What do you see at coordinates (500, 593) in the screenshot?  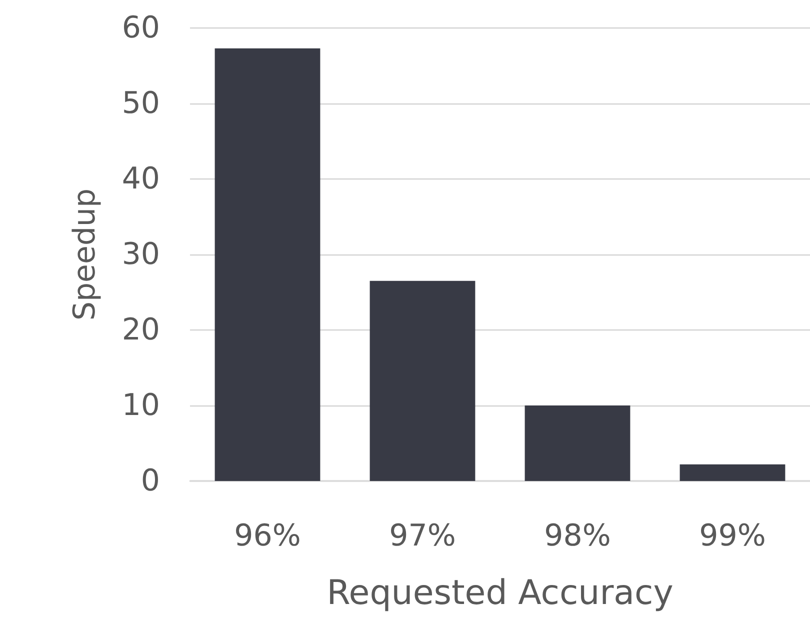 I see `x-axis-title: Requested Accuracy` at bounding box center [500, 593].